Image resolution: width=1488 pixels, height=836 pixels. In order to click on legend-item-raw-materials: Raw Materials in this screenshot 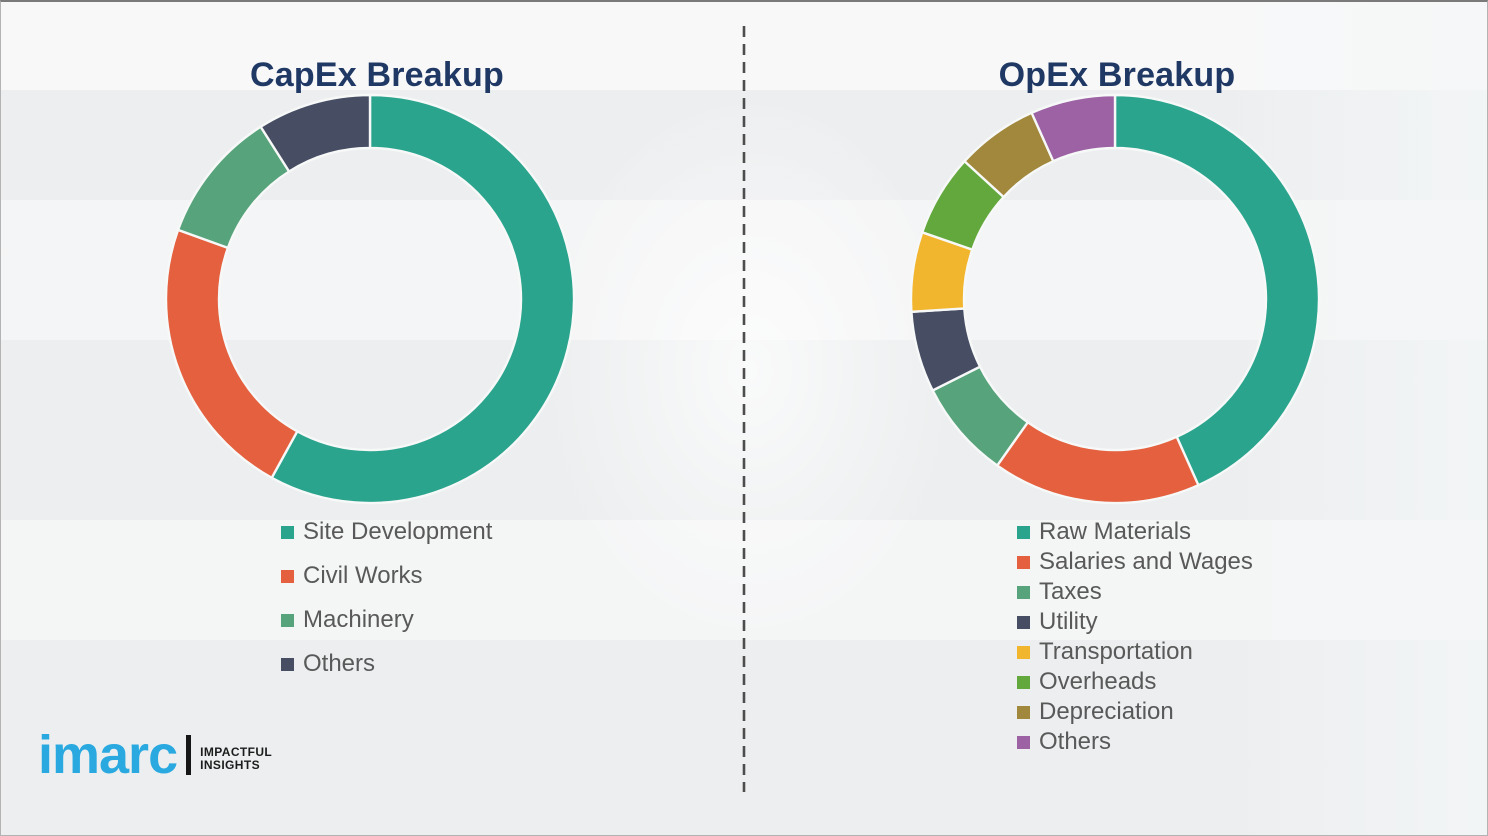, I will do `click(1135, 532)`.